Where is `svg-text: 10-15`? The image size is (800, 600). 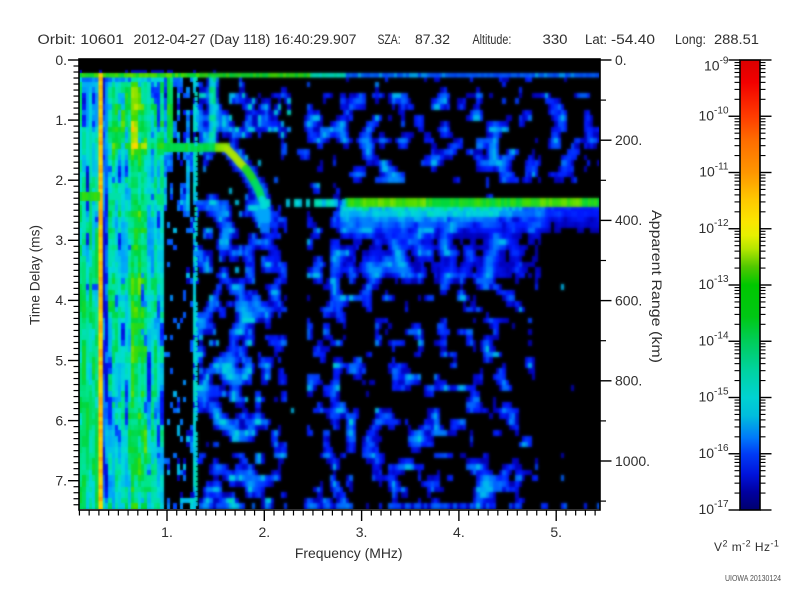
svg-text: 10-15 is located at coordinates (713, 396).